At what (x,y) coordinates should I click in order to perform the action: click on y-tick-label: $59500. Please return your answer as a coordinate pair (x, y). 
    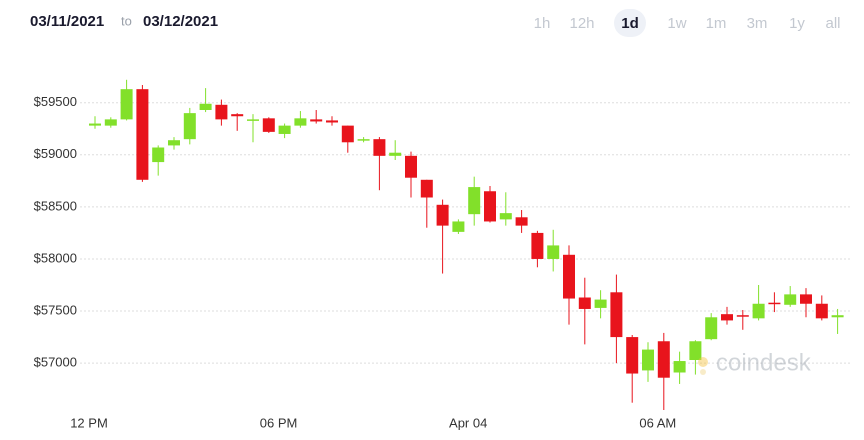
    Looking at the image, I should click on (55, 101).